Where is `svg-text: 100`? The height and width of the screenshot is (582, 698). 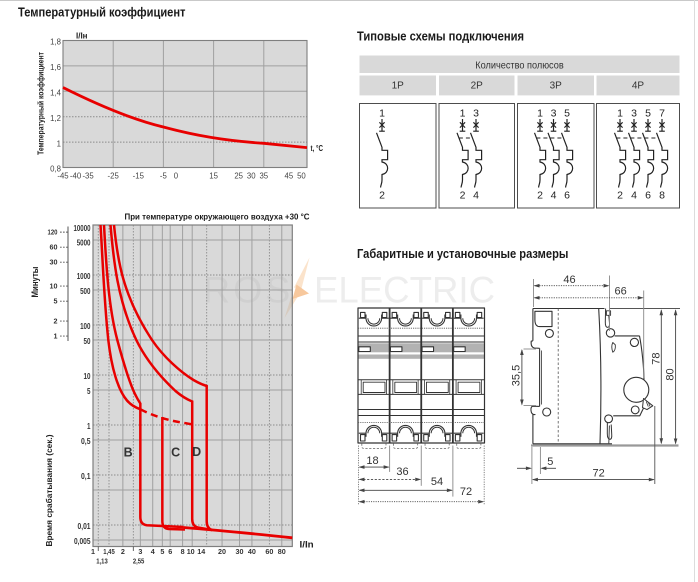
svg-text: 100 is located at coordinates (85, 326).